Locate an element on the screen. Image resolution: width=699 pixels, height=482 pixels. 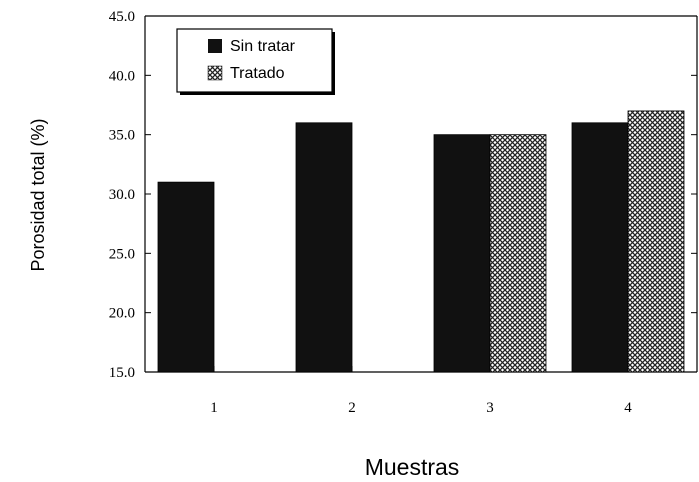
legend: Sin tratar Tratado is located at coordinates (255, 61).